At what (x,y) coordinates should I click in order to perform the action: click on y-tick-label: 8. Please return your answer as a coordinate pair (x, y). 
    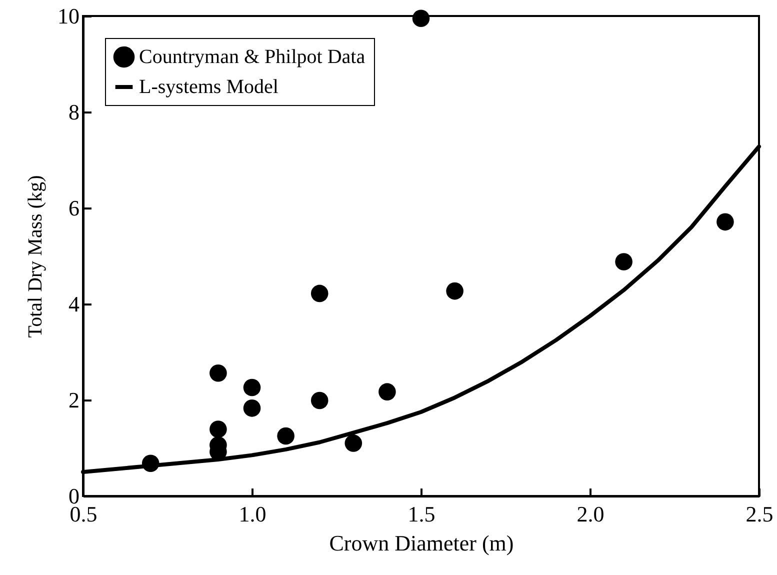
    Looking at the image, I should click on (74, 112).